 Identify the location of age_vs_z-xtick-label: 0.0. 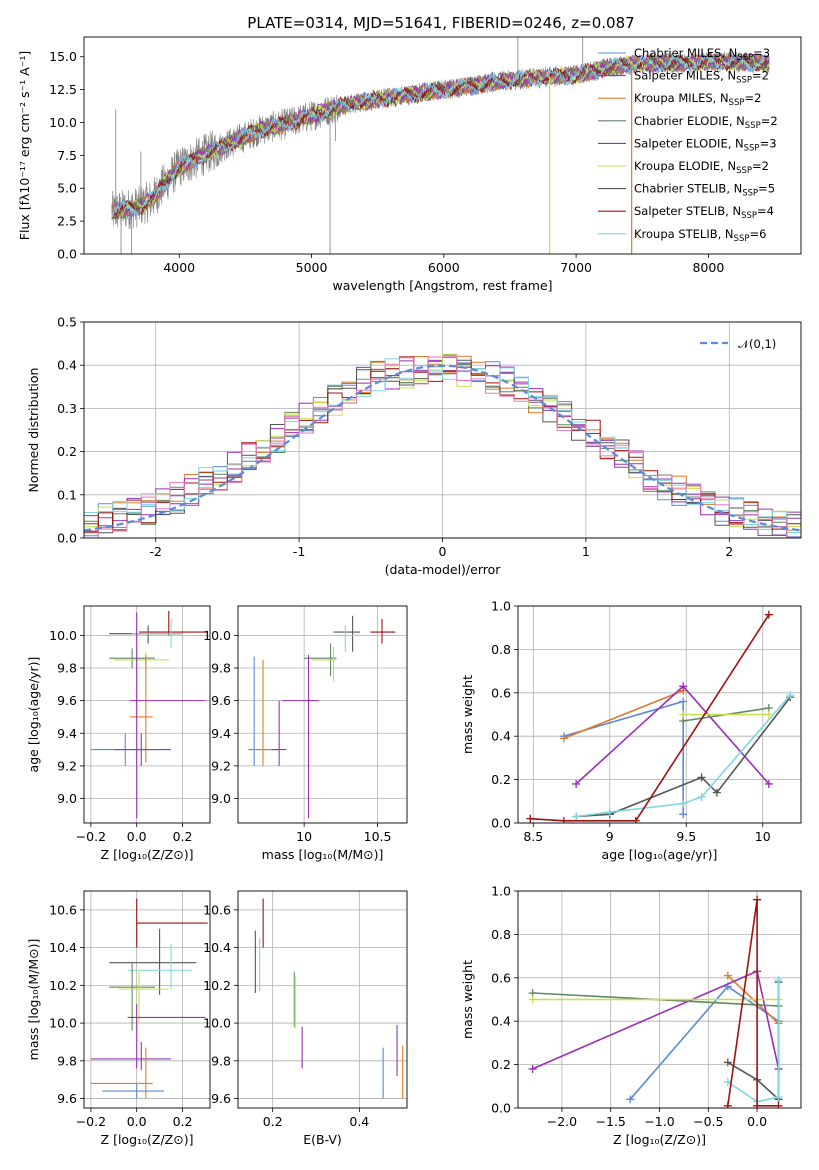
(137, 836).